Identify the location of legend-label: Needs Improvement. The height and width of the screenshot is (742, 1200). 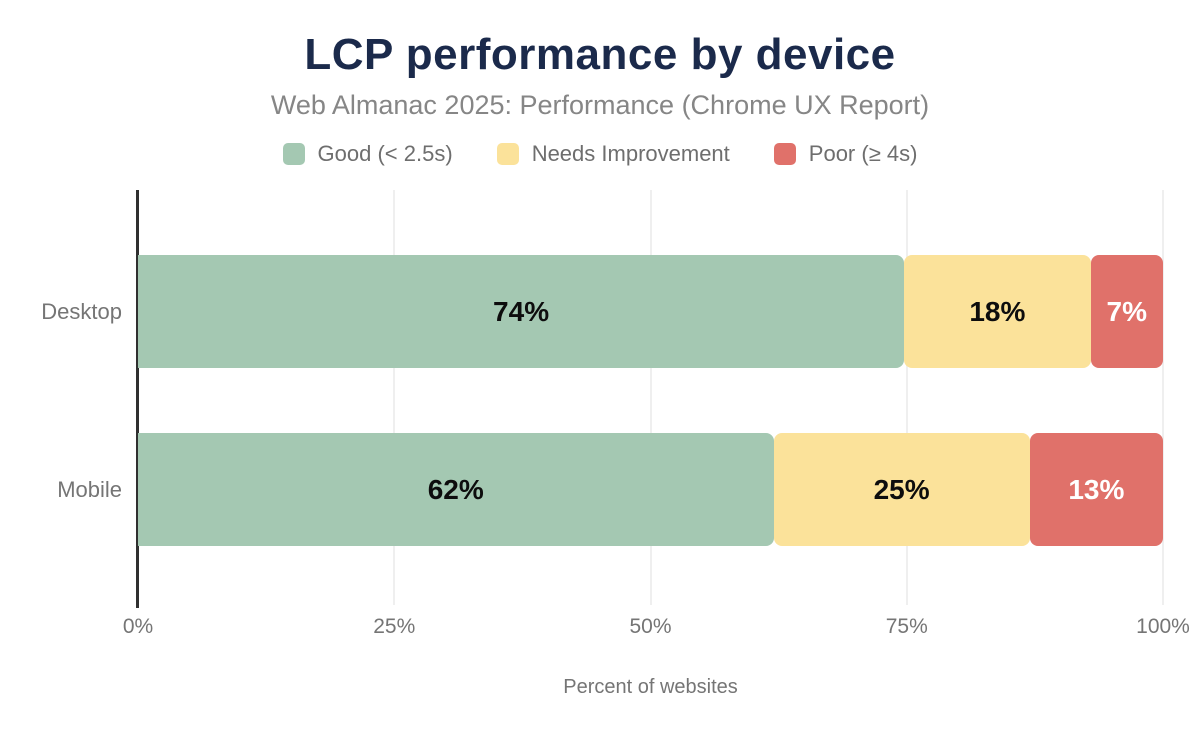
(630, 153).